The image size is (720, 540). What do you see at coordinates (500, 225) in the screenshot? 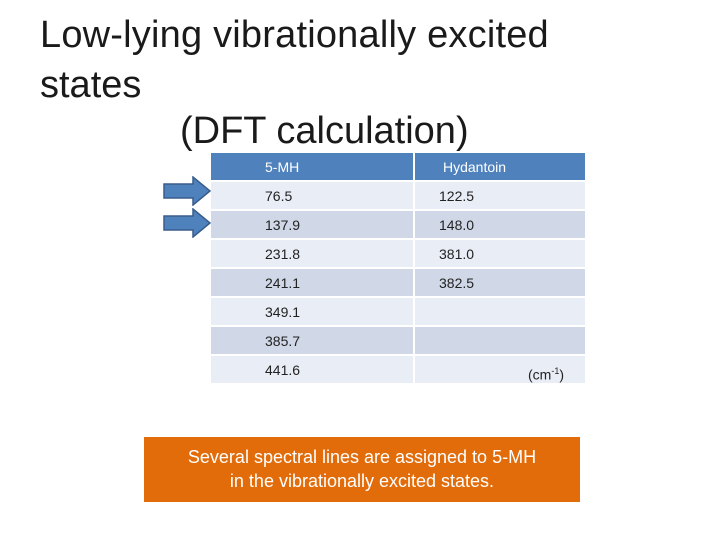
I see `table-cell: 148.0` at bounding box center [500, 225].